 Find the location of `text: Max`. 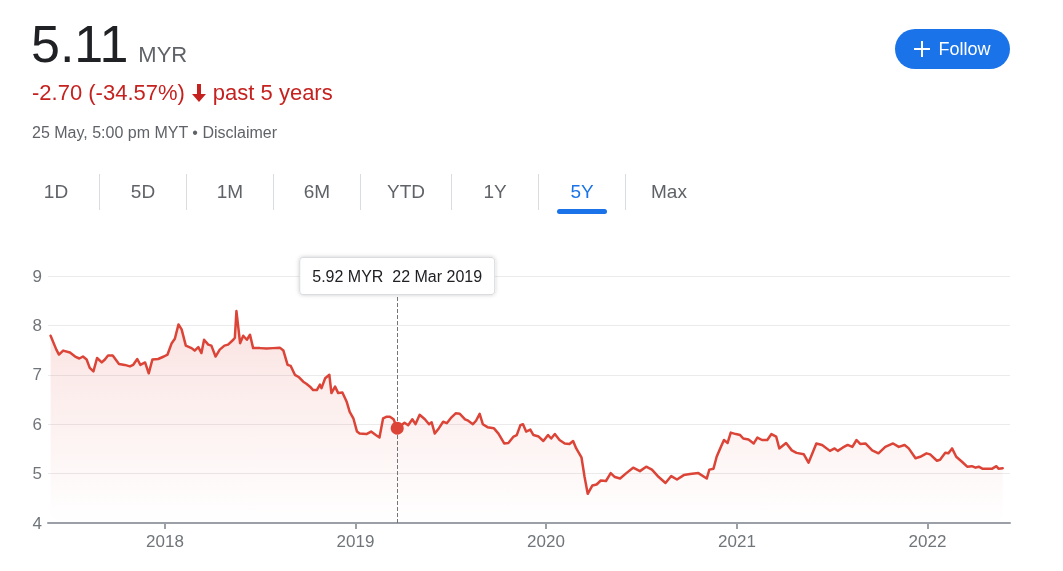

text: Max is located at coordinates (668, 192).